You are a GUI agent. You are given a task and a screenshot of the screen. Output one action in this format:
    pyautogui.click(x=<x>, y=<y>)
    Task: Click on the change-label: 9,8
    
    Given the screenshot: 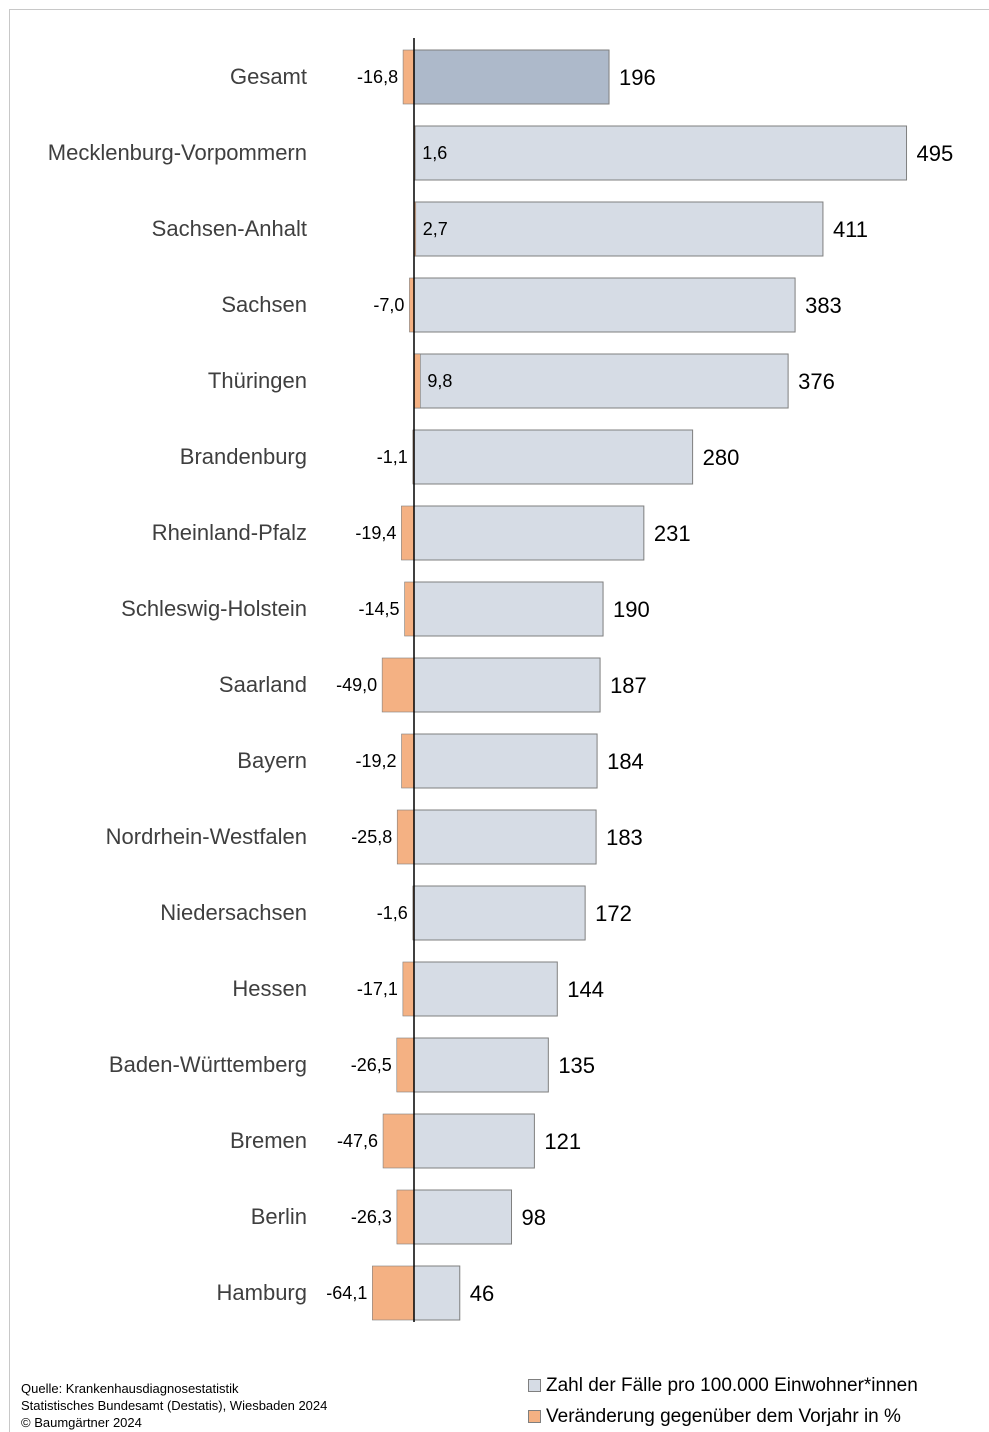 What is the action you would take?
    pyautogui.click(x=439, y=381)
    